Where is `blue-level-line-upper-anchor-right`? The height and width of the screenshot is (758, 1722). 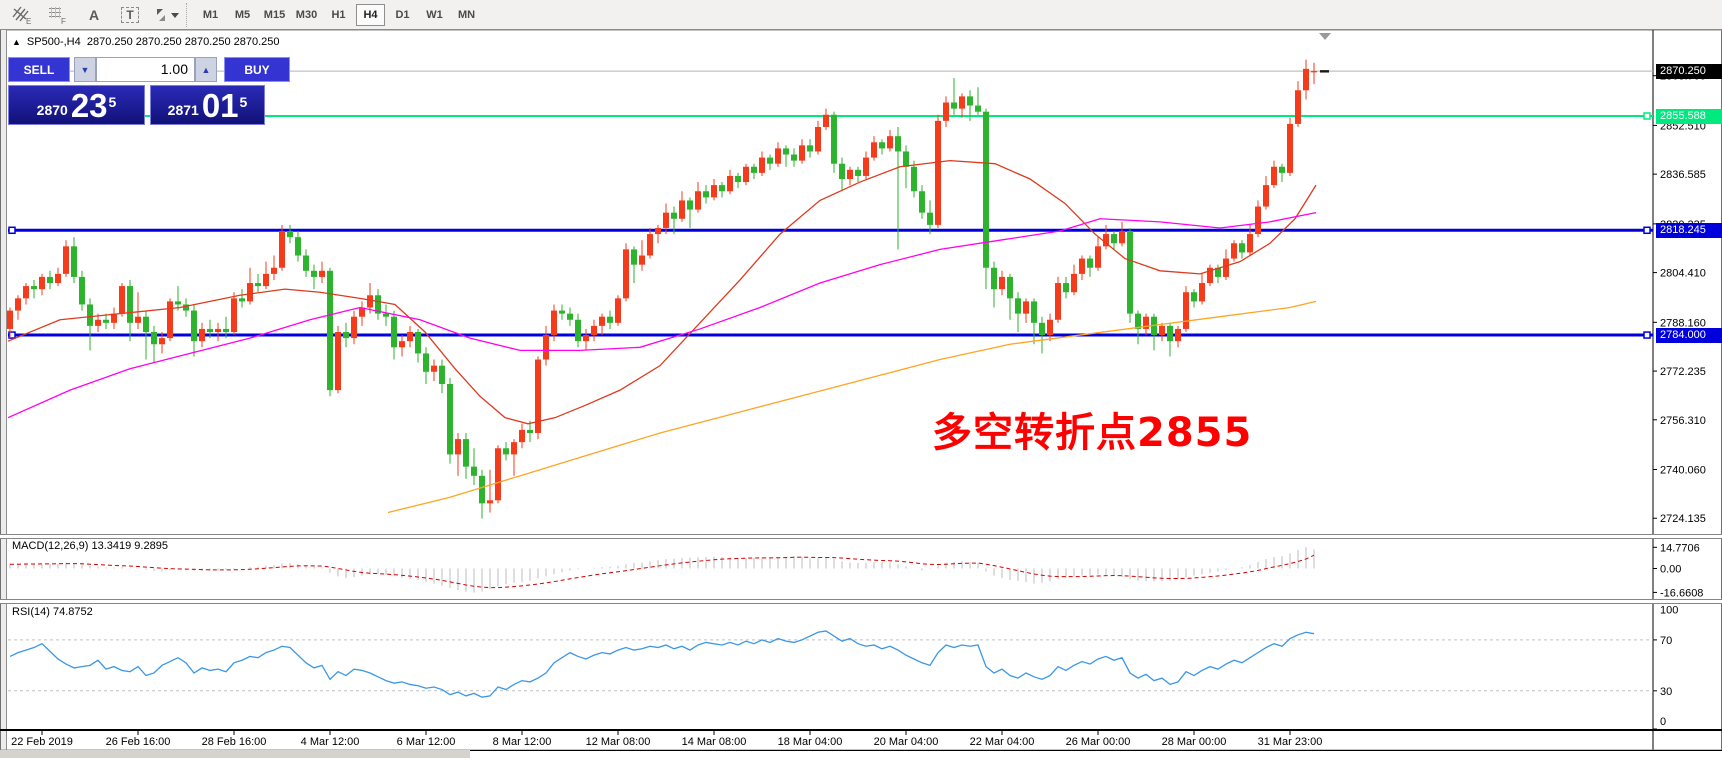
blue-level-line-upper-anchor-right is located at coordinates (1647, 230).